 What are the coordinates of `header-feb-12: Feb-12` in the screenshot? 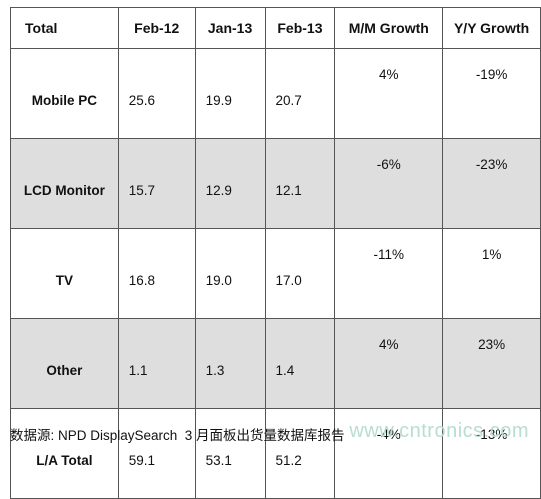 It's located at (156, 28).